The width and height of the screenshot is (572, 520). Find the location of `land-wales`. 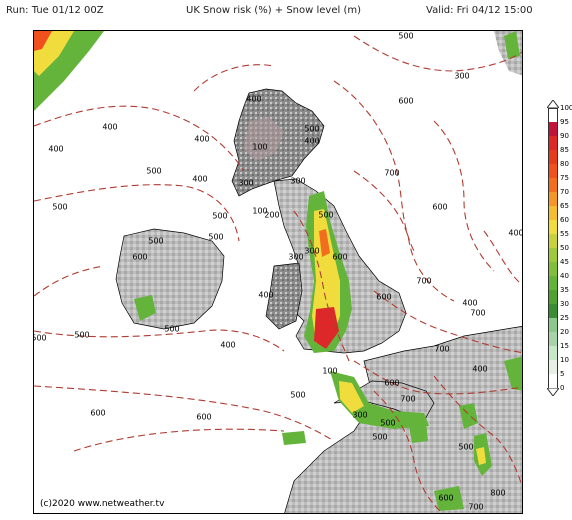

land-wales is located at coordinates (284, 296).